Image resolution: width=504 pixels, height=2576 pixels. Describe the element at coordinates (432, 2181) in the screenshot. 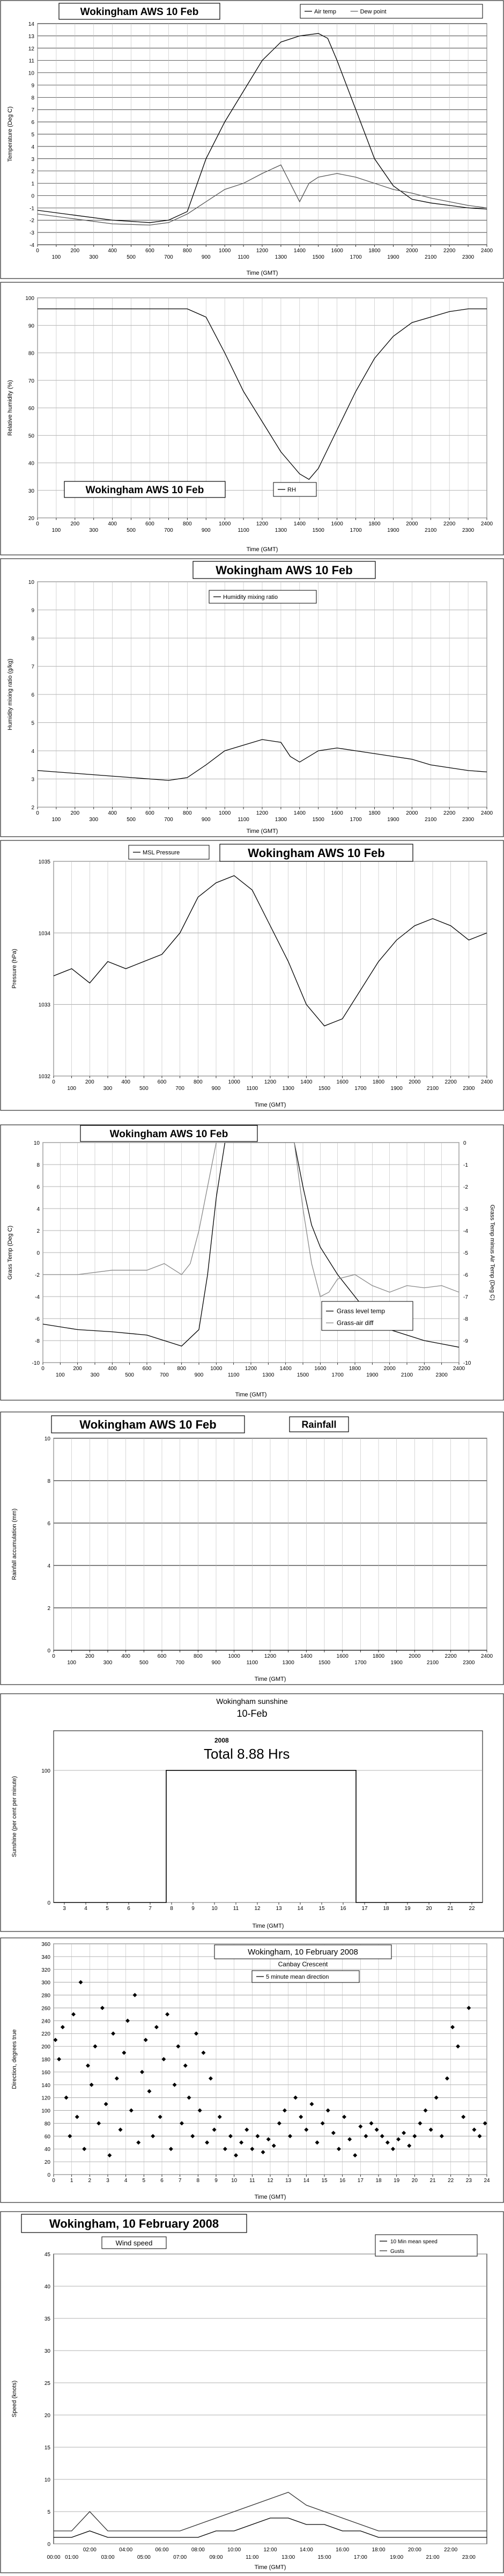

I see `x-tick-label: 21` at that location.